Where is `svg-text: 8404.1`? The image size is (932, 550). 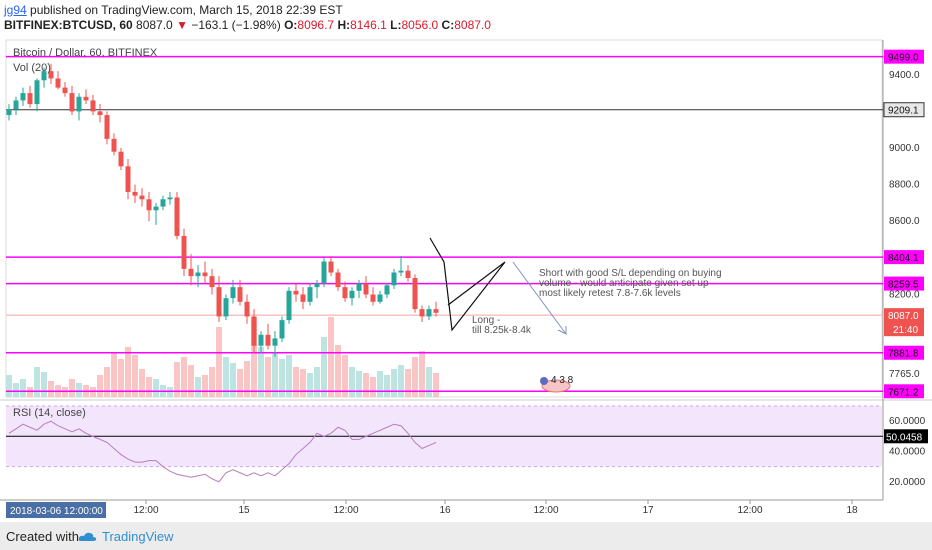
svg-text: 8404.1 is located at coordinates (903, 258).